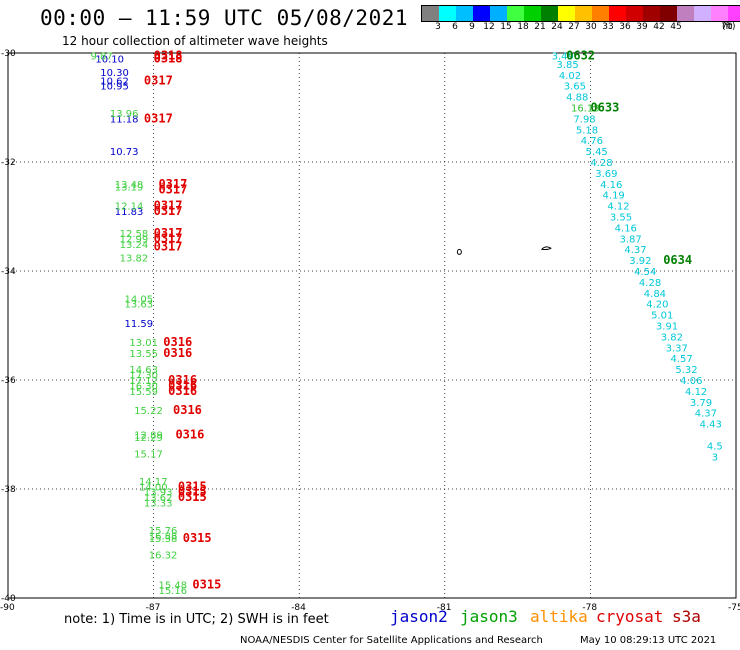  Describe the element at coordinates (546, 248) in the screenshot. I see `island-outline` at that location.